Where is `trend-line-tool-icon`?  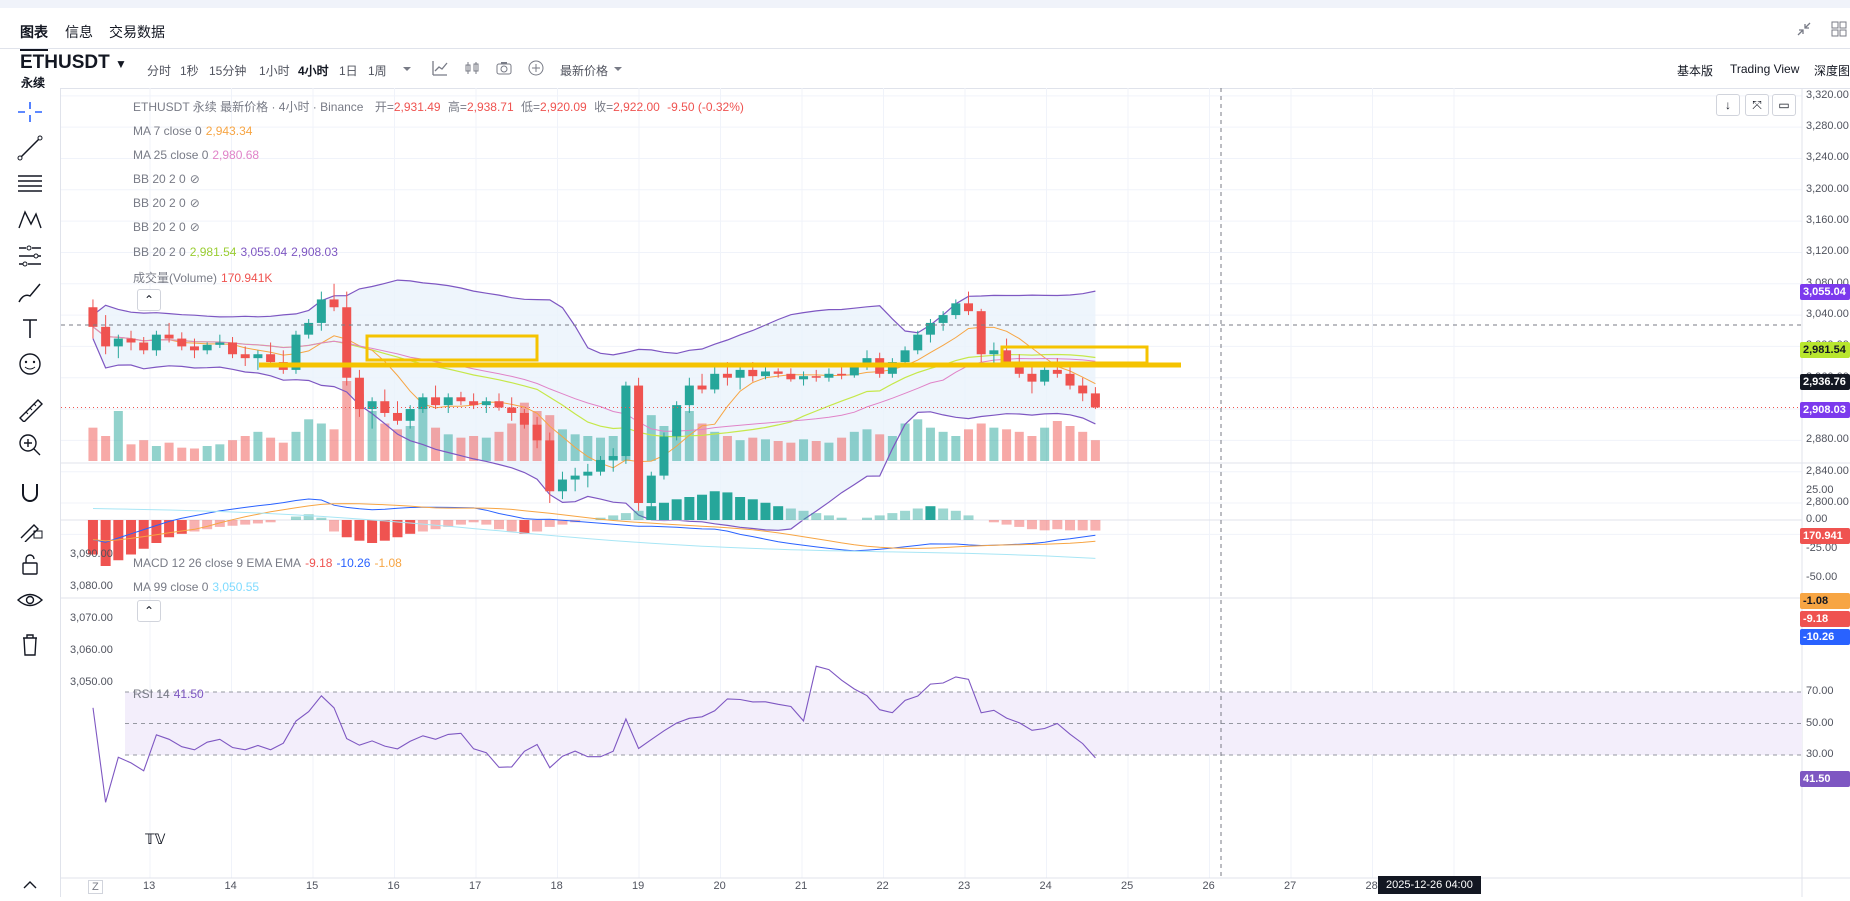 trend-line-tool-icon is located at coordinates (30, 148).